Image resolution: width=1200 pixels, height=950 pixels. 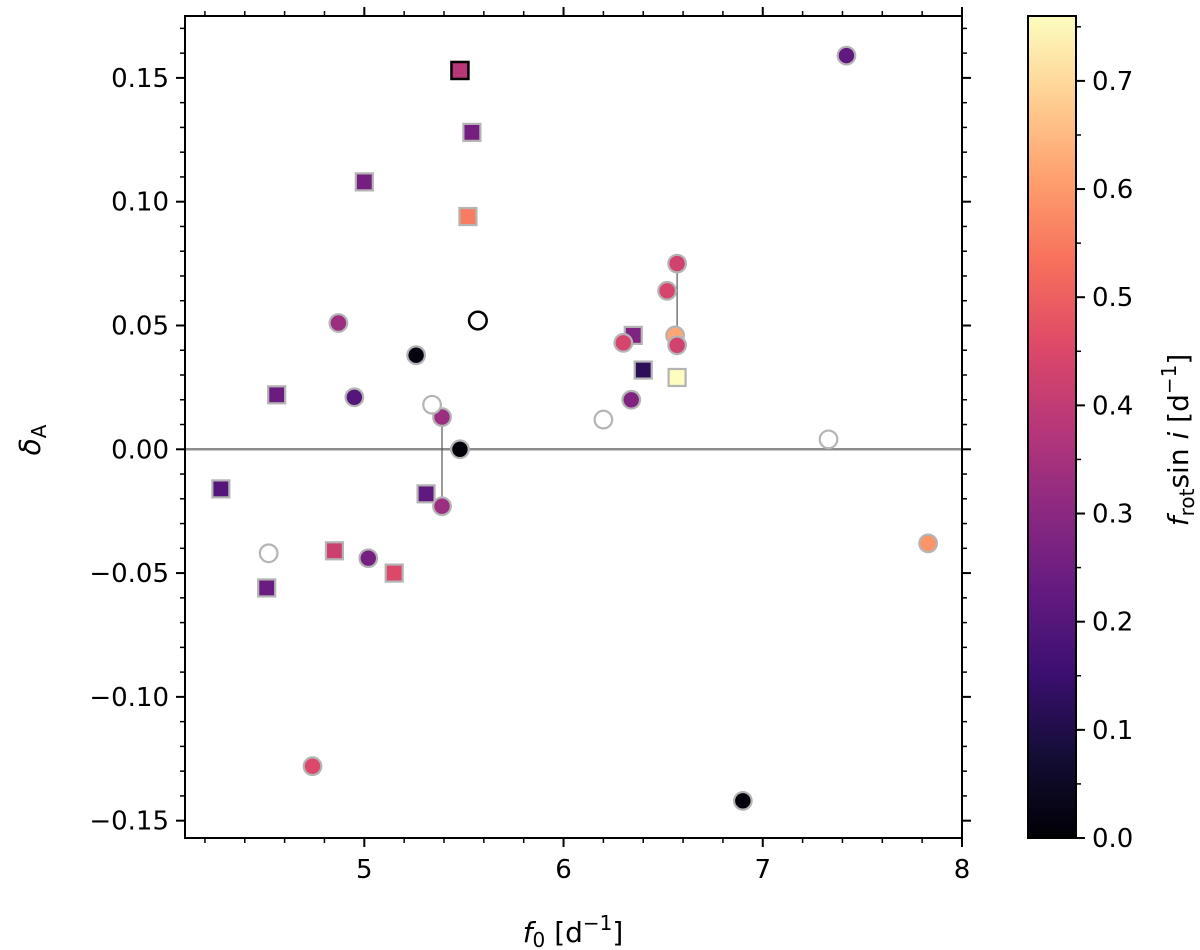 I want to click on y-axis-label: δA, so click(x=32, y=439).